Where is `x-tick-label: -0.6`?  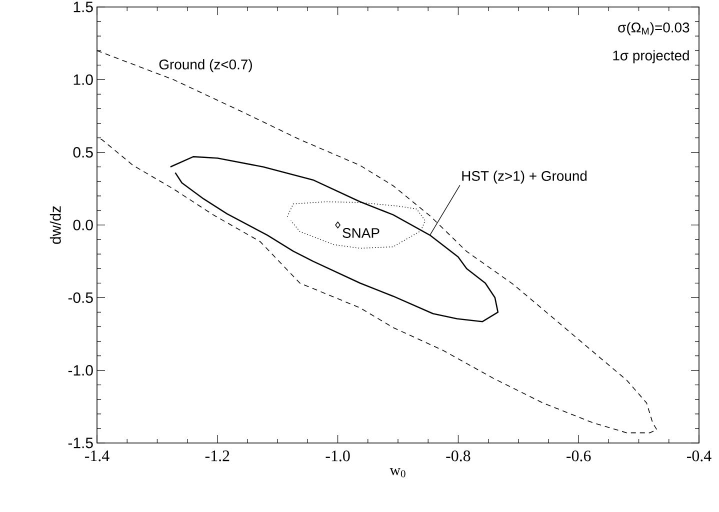 x-tick-label: -0.6 is located at coordinates (578, 456).